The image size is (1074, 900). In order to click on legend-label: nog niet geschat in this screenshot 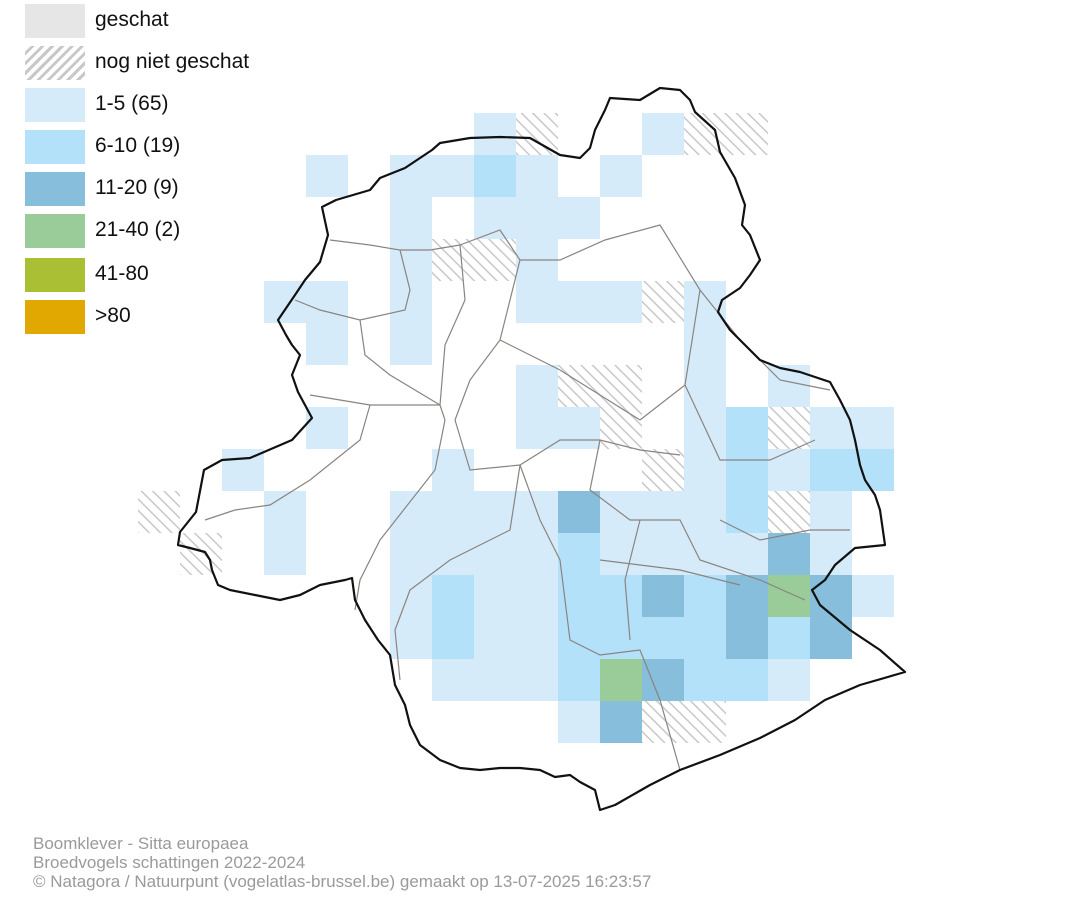, I will do `click(172, 61)`.